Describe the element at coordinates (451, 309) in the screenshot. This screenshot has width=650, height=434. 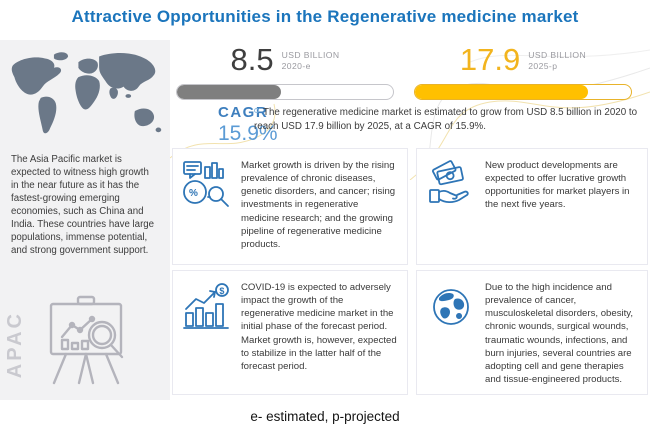
I see `globe-icon` at that location.